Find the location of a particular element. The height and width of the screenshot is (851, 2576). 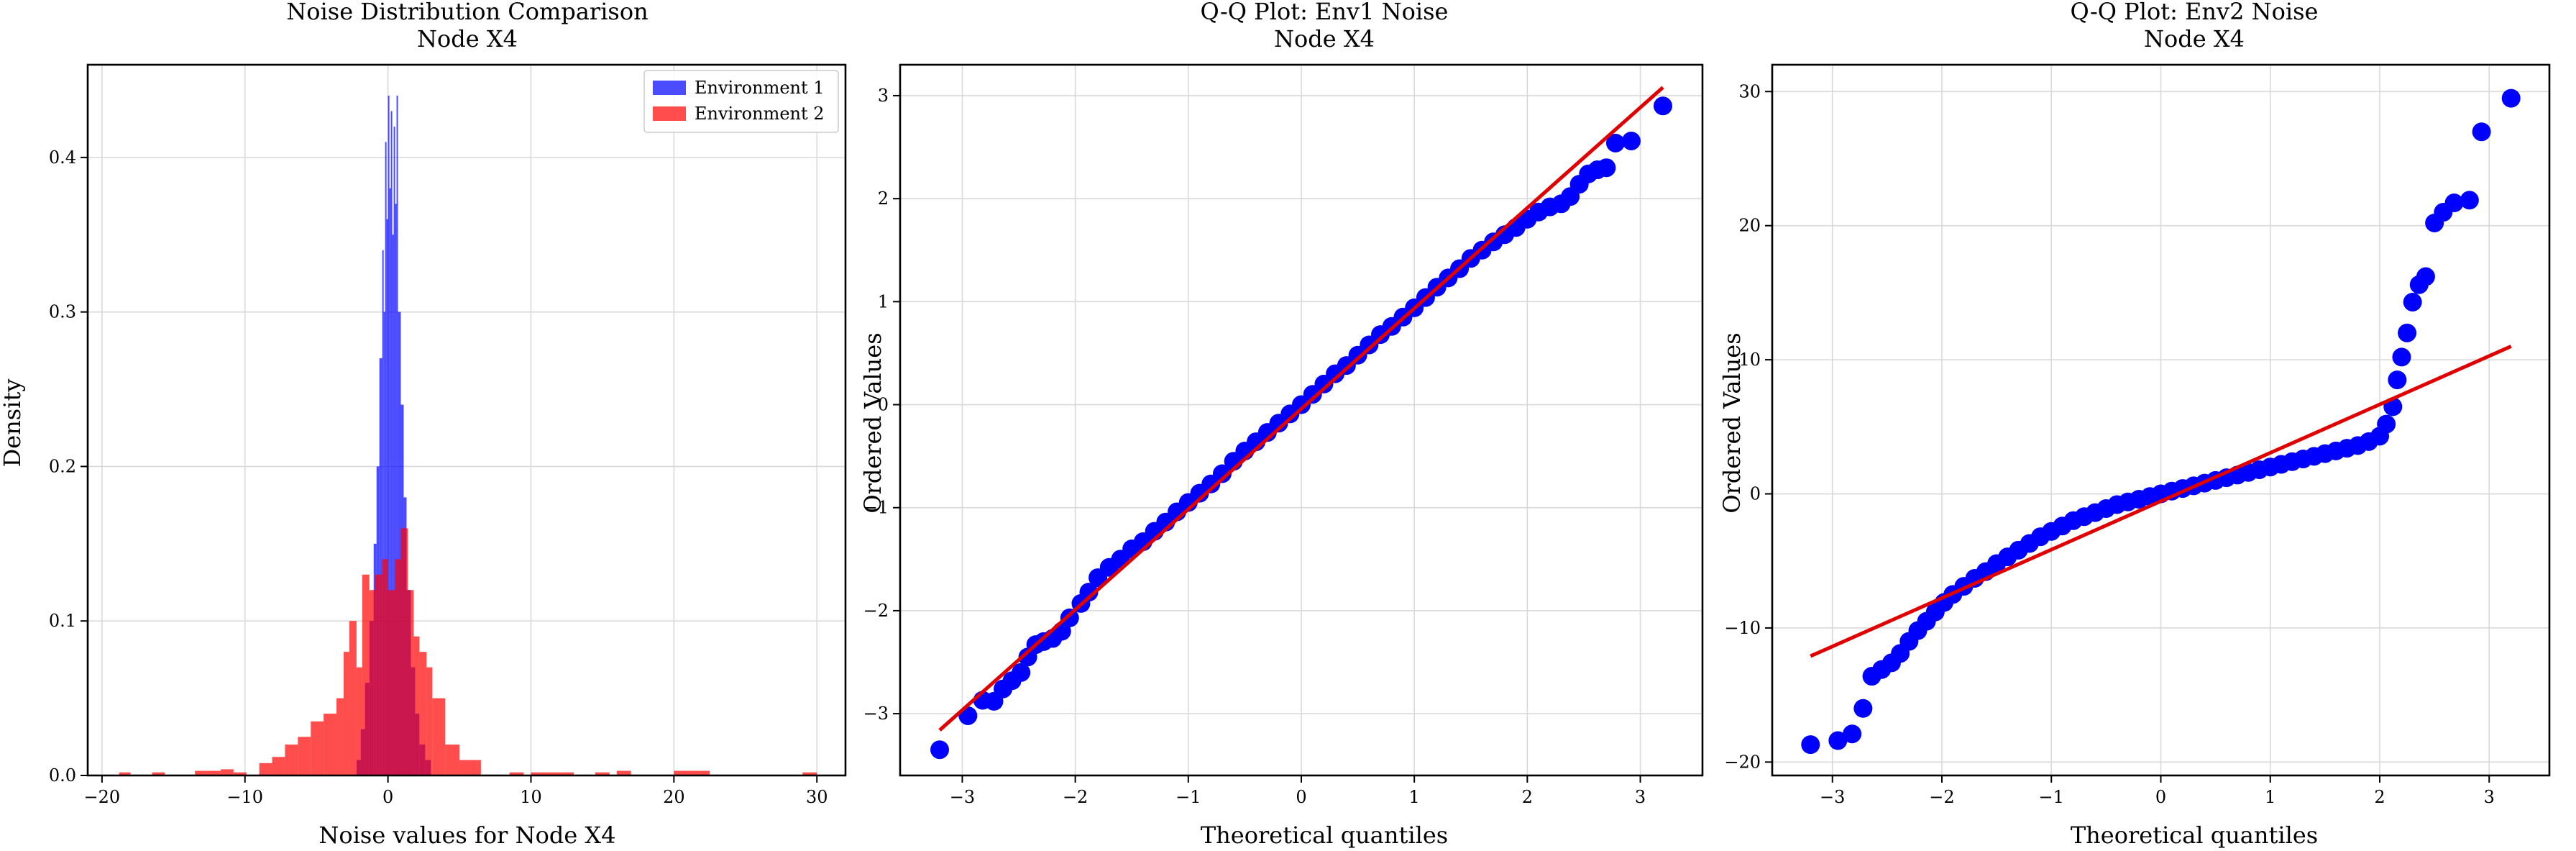

y-tick-label: 0.4 is located at coordinates (62, 157).